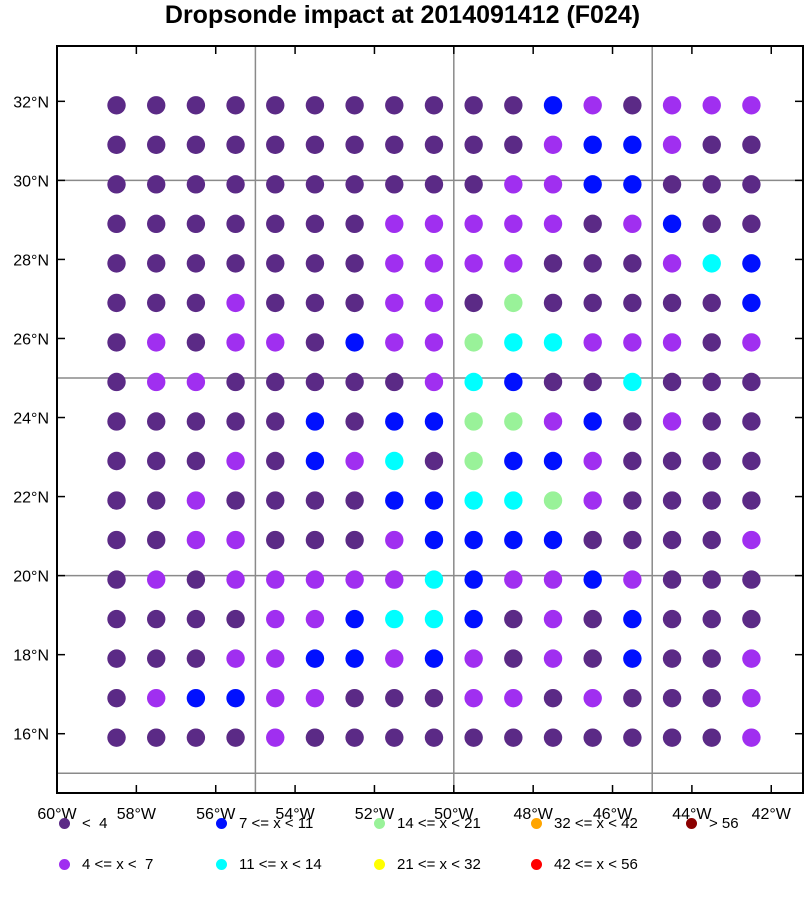 This screenshot has width=805, height=900. I want to click on x-tick-label: 46°W, so click(613, 814).